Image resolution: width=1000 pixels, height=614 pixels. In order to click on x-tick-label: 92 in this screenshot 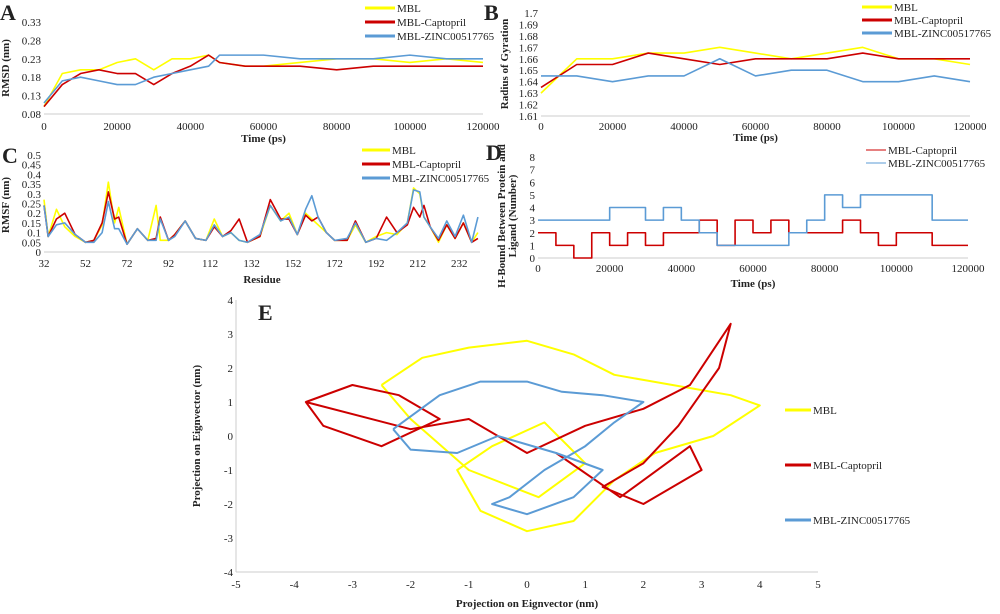, I will do `click(168, 264)`.